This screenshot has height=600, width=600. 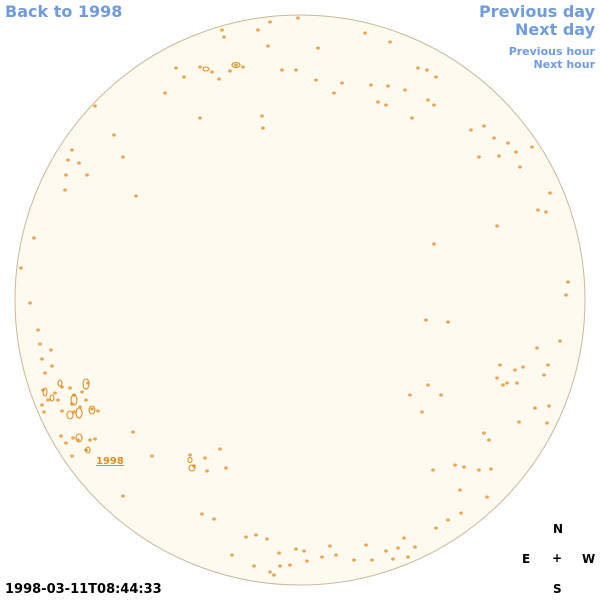 I want to click on next-hour-link: Next hour, so click(x=564, y=64).